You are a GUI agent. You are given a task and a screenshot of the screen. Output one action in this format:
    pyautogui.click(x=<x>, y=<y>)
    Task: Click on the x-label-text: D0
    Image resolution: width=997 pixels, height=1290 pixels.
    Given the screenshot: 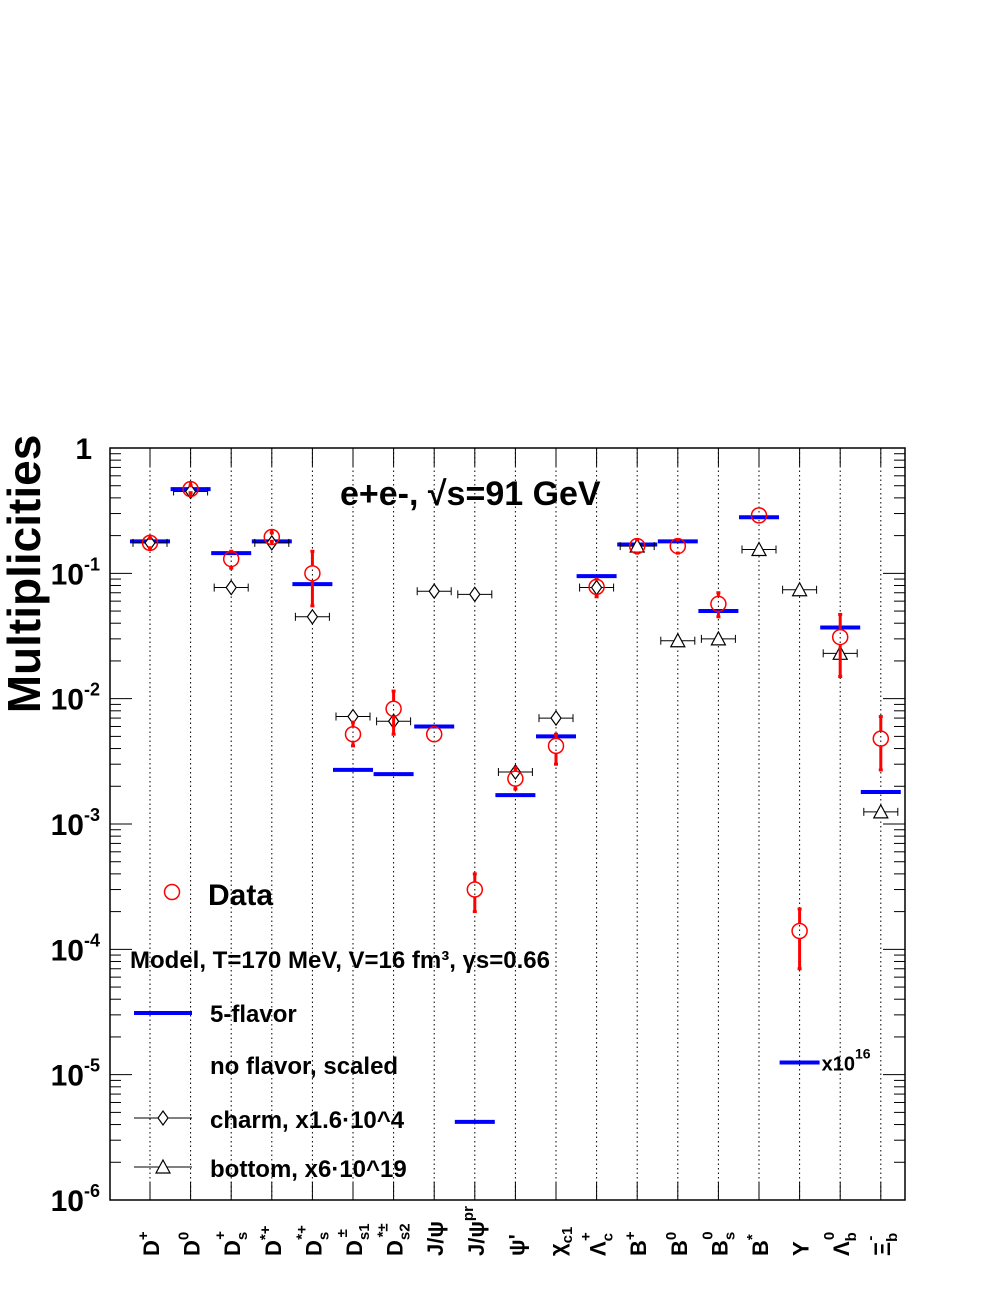 What is the action you would take?
    pyautogui.click(x=190, y=1244)
    